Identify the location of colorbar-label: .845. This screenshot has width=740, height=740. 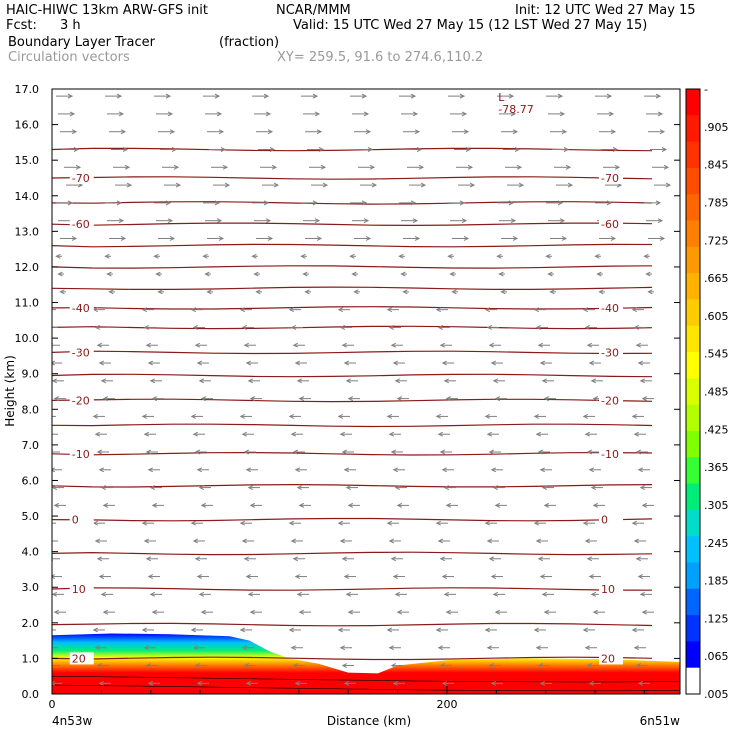
(716, 165).